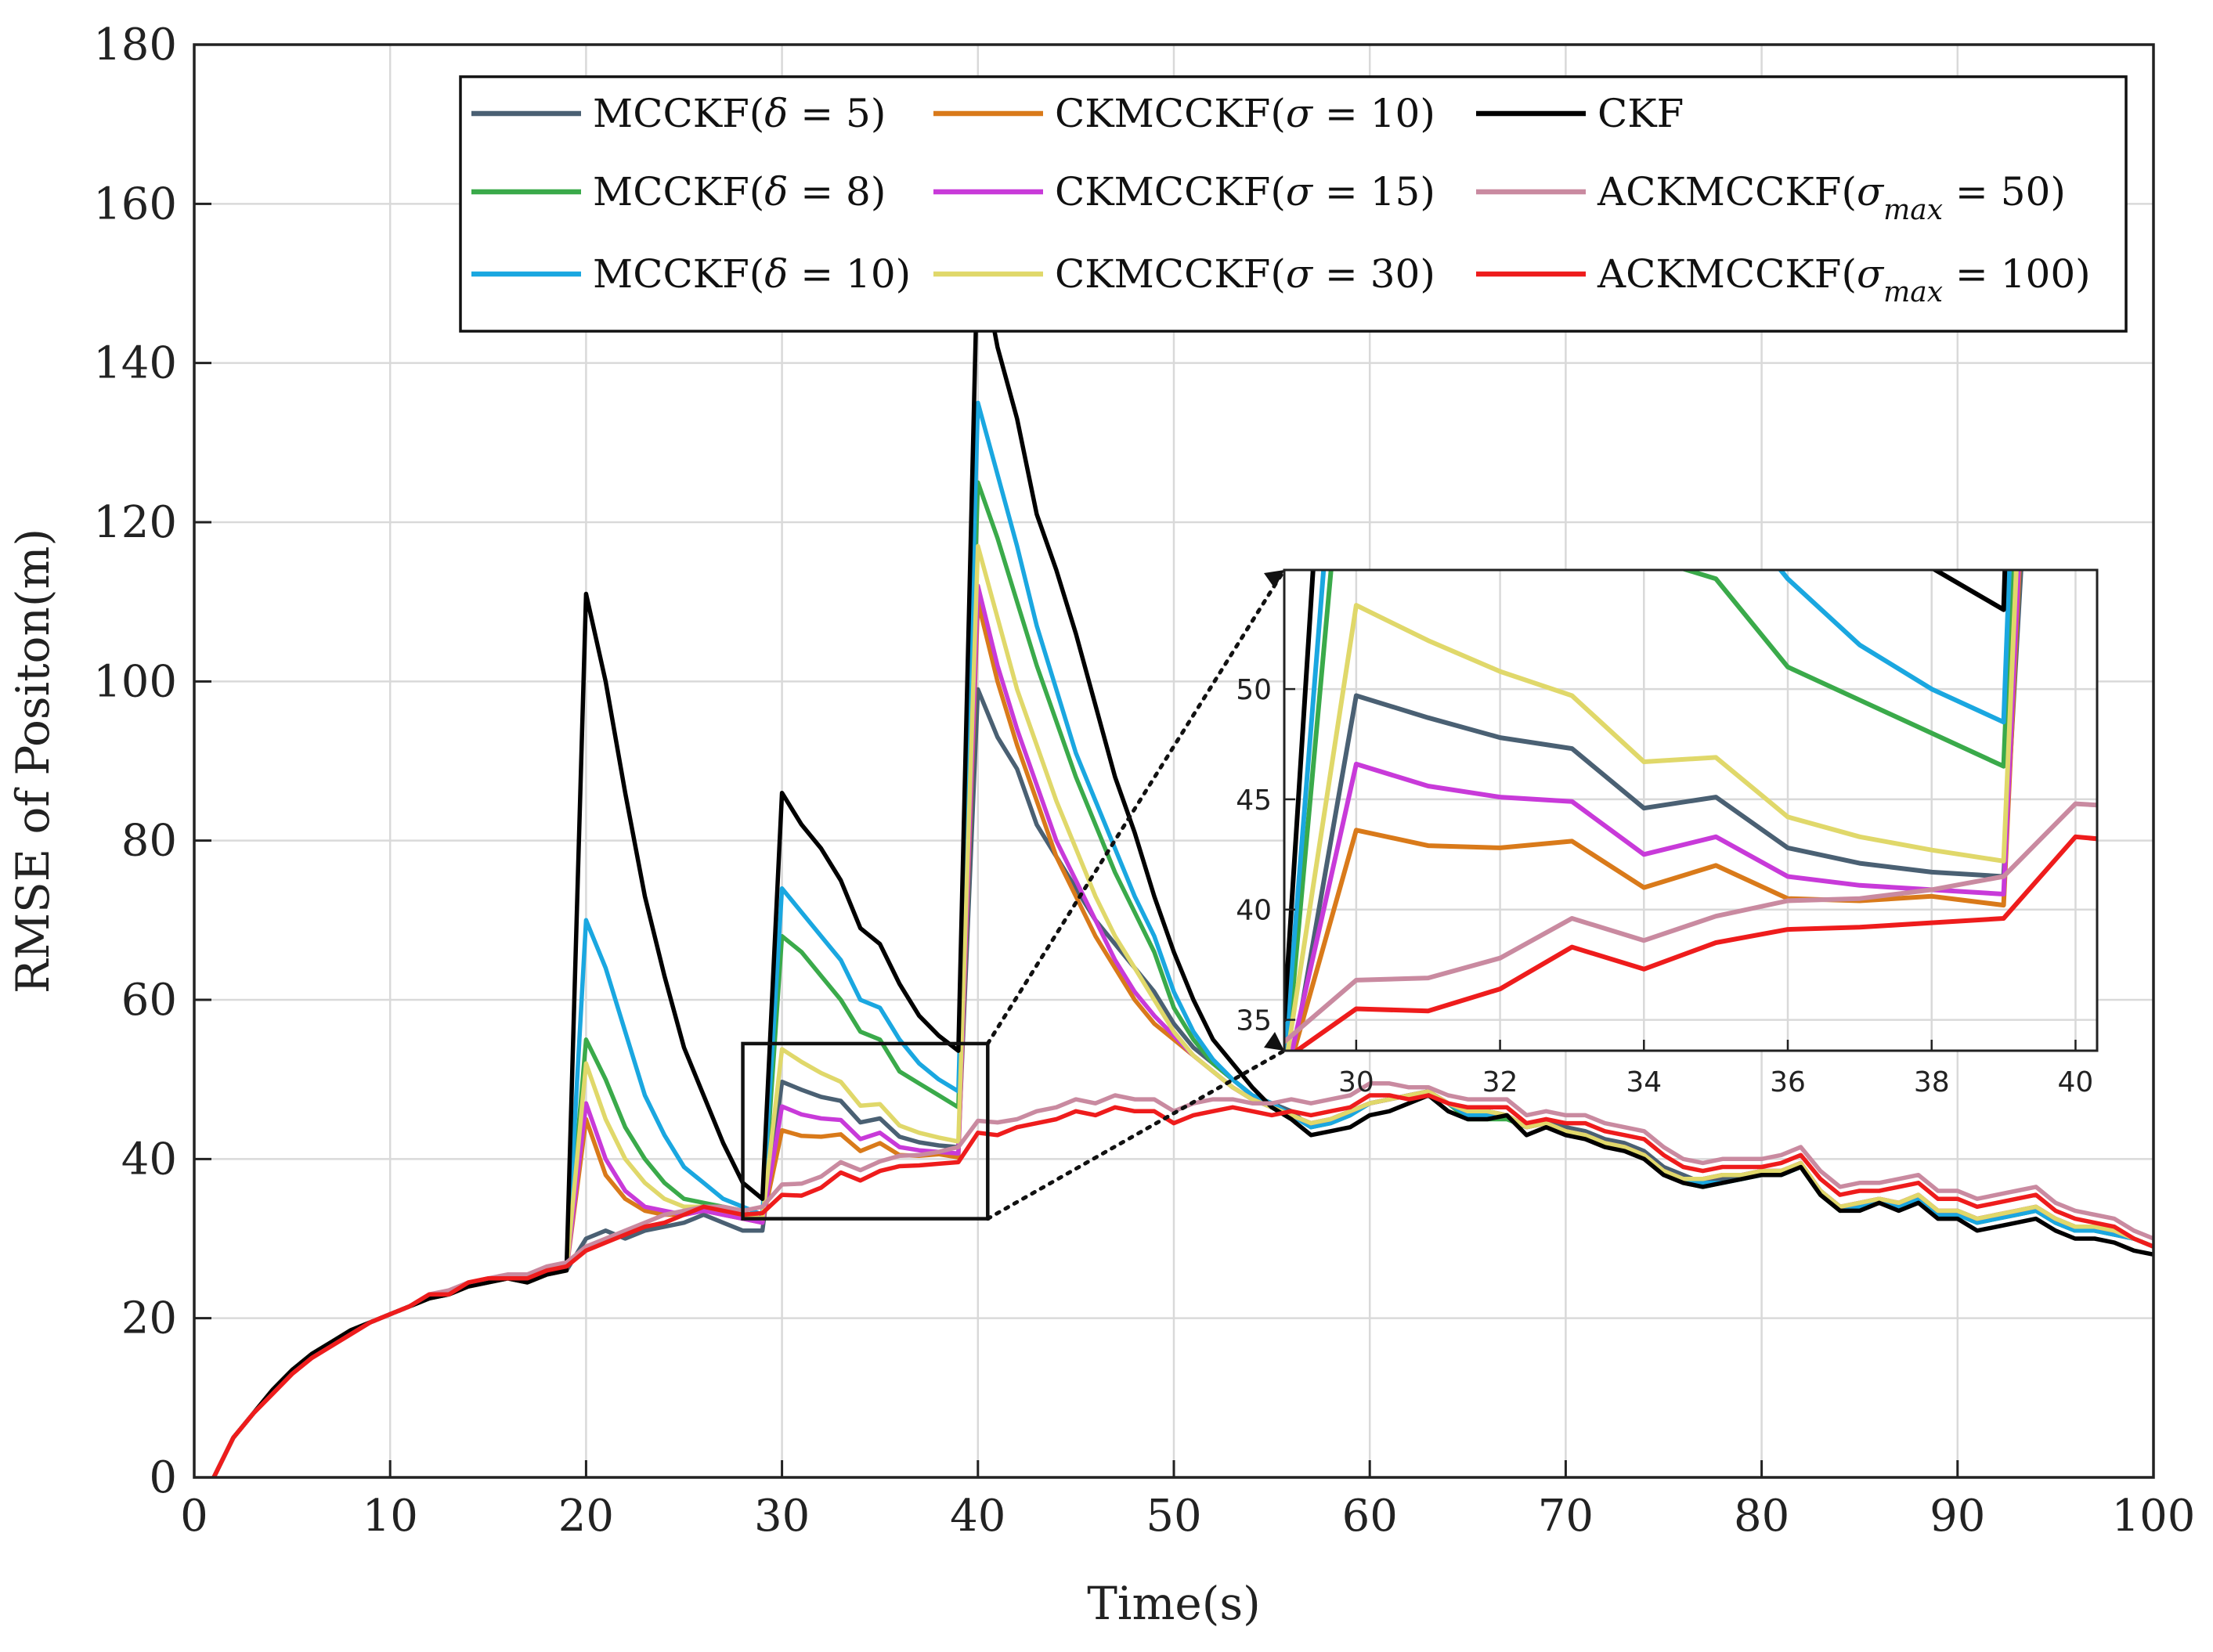  Describe the element at coordinates (194, 1516) in the screenshot. I see `x-tick-label: 0` at that location.